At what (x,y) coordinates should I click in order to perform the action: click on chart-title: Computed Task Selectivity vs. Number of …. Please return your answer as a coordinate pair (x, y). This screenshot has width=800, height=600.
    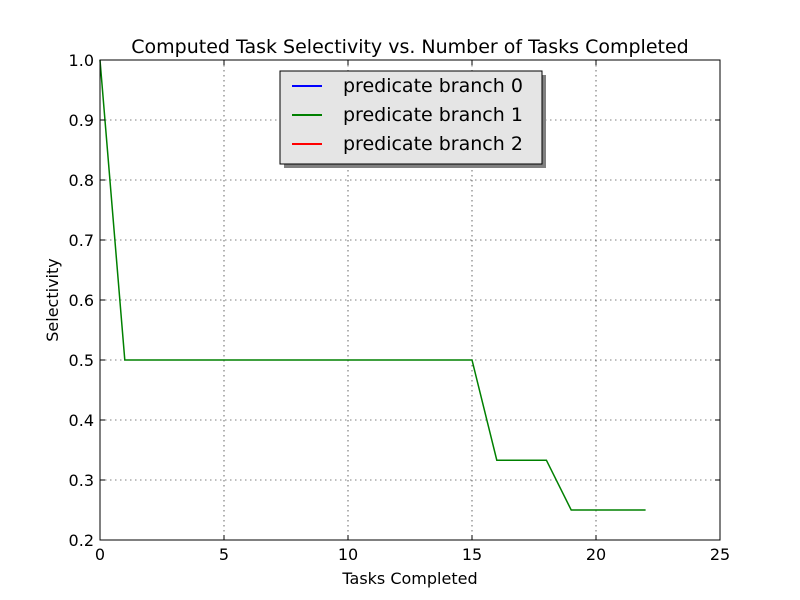
    Looking at the image, I should click on (409, 47).